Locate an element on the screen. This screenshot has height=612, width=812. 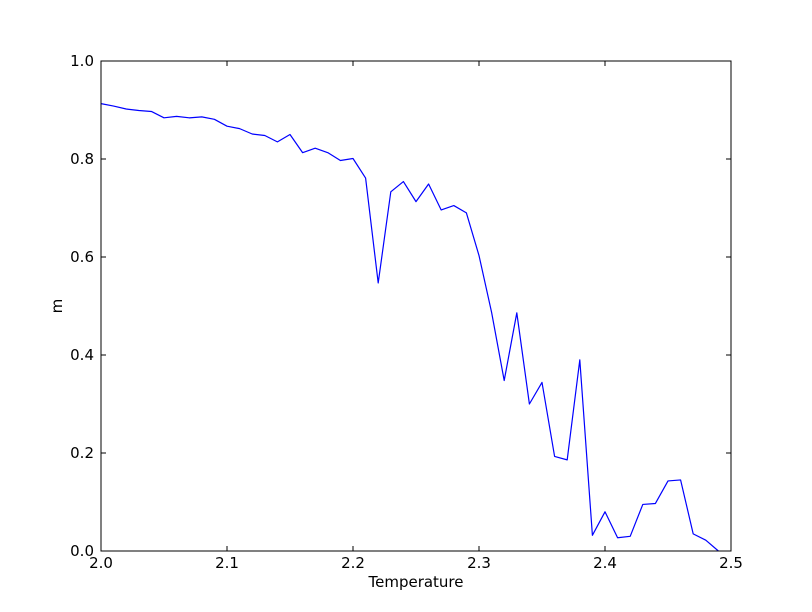
y-tick-label: 1.0 is located at coordinates (82, 61).